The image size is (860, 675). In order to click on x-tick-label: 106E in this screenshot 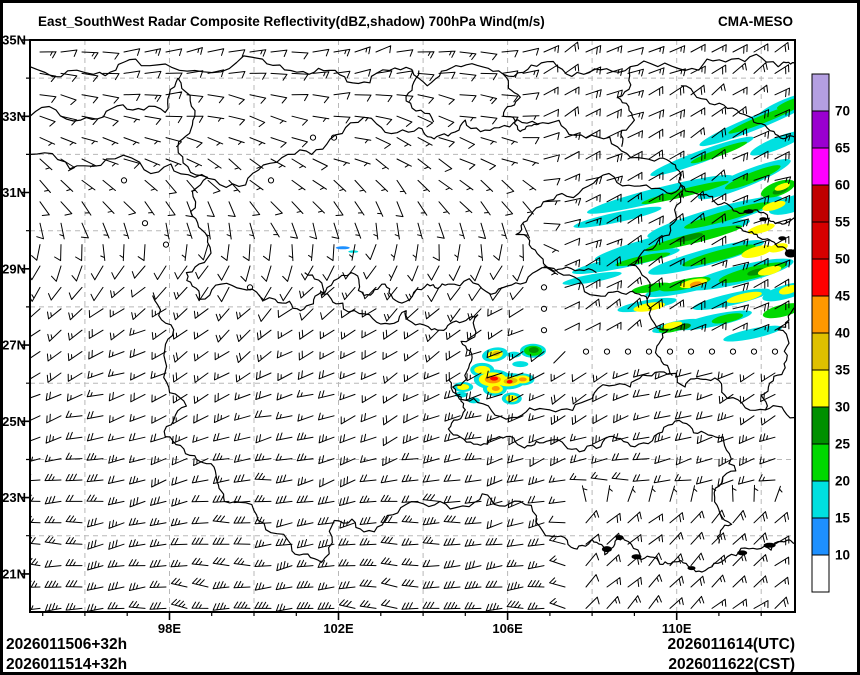, I will do `click(507, 628)`.